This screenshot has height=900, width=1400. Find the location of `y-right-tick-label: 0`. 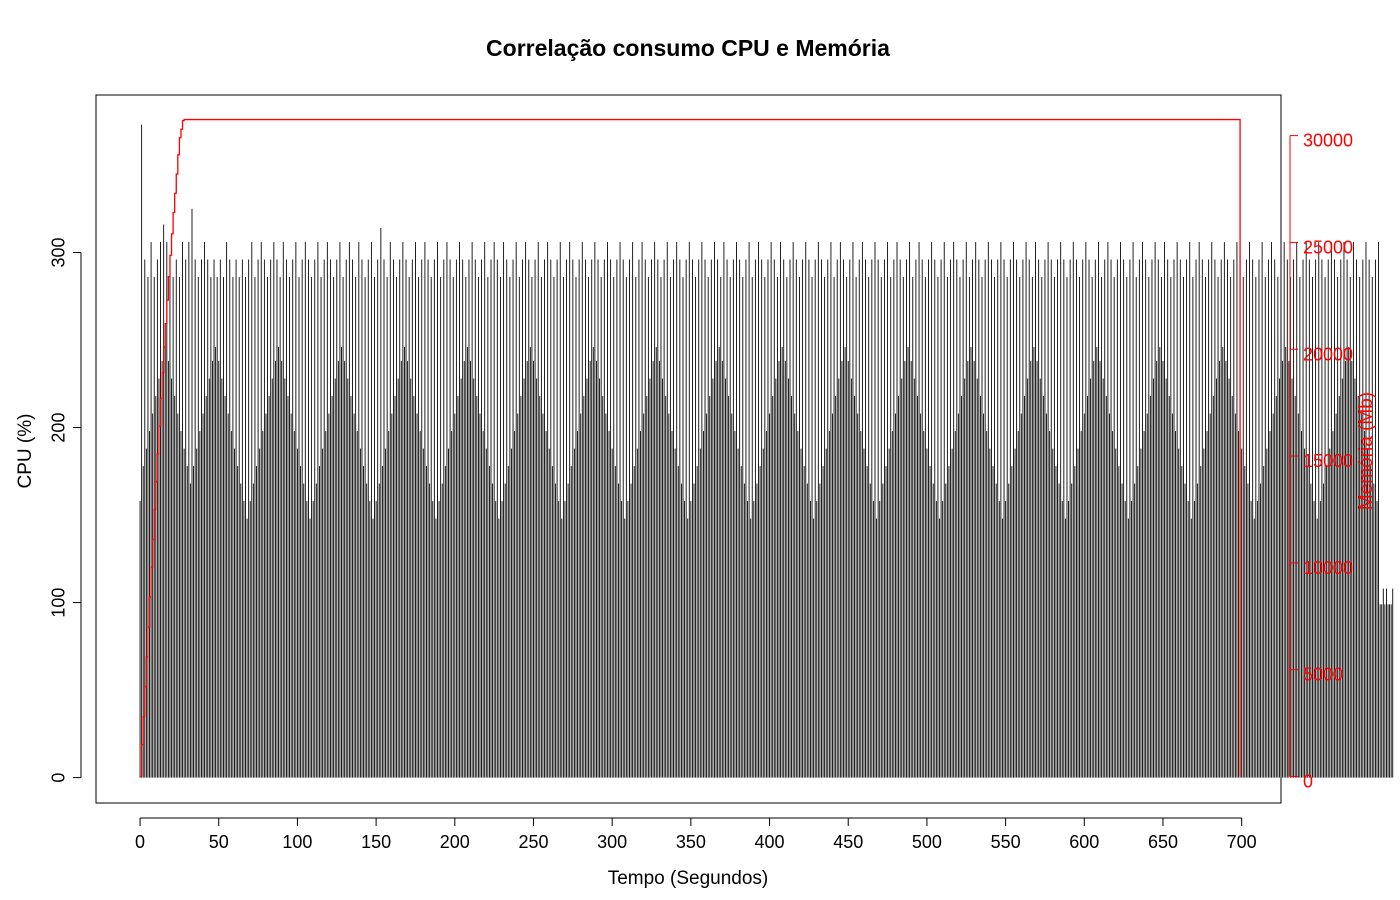

y-right-tick-label: 0 is located at coordinates (1308, 782).